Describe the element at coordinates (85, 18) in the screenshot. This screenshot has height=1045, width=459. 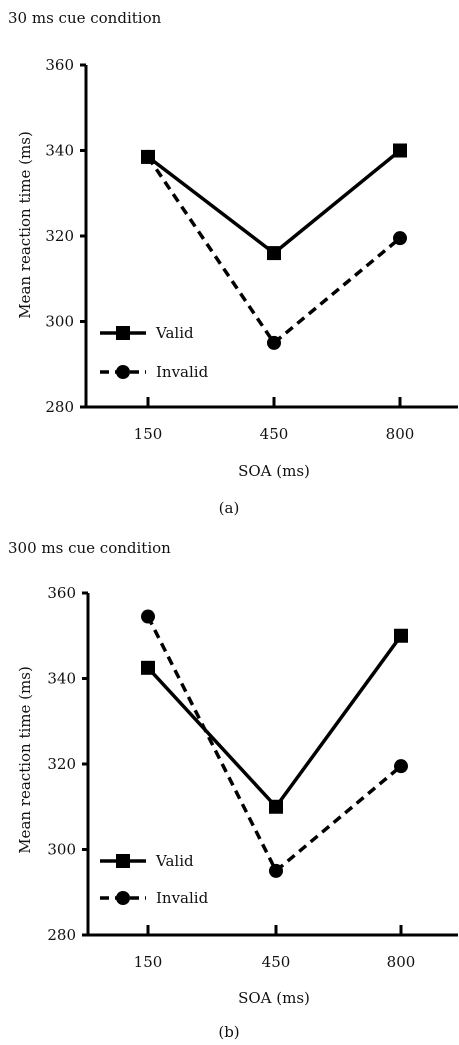
I see `chart-title: 30 ms cue condition` at that location.